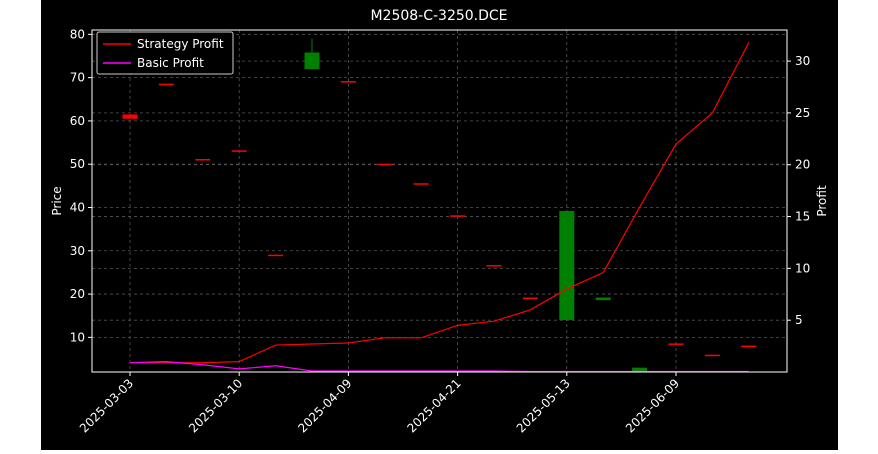 This screenshot has width=878, height=454. What do you see at coordinates (434, 405) in the screenshot?
I see `x-tick-label: 2025-04-21` at bounding box center [434, 405].